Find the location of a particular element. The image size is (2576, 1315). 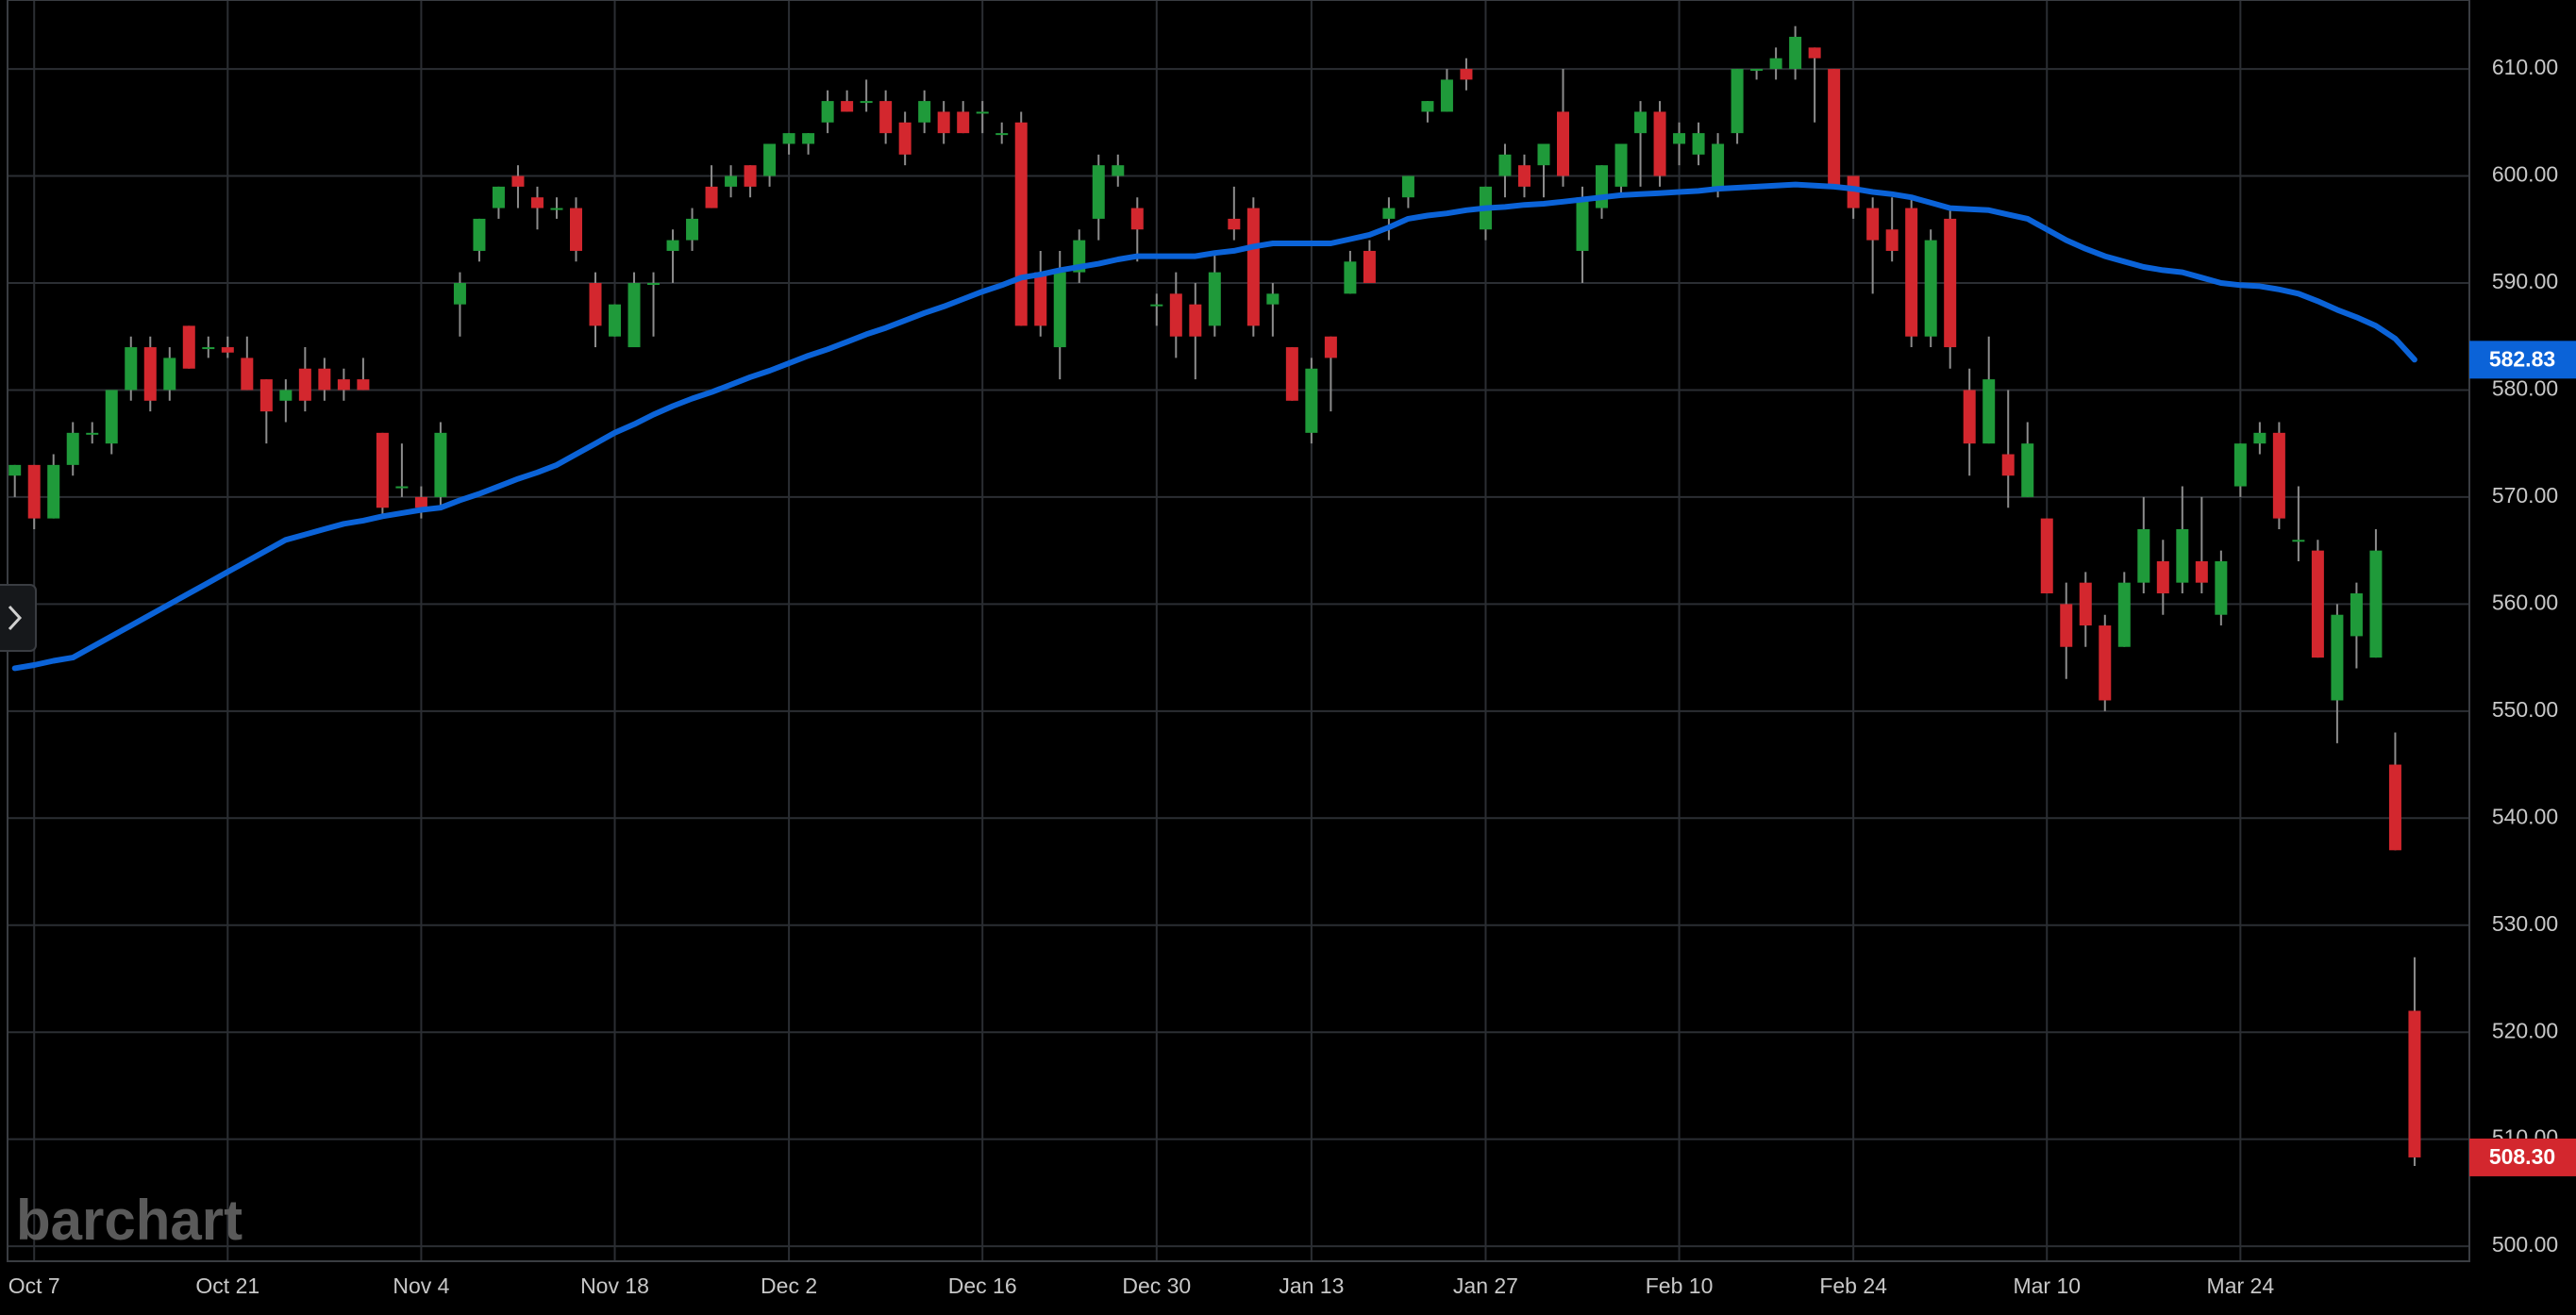

watermark: barchart is located at coordinates (129, 1220).